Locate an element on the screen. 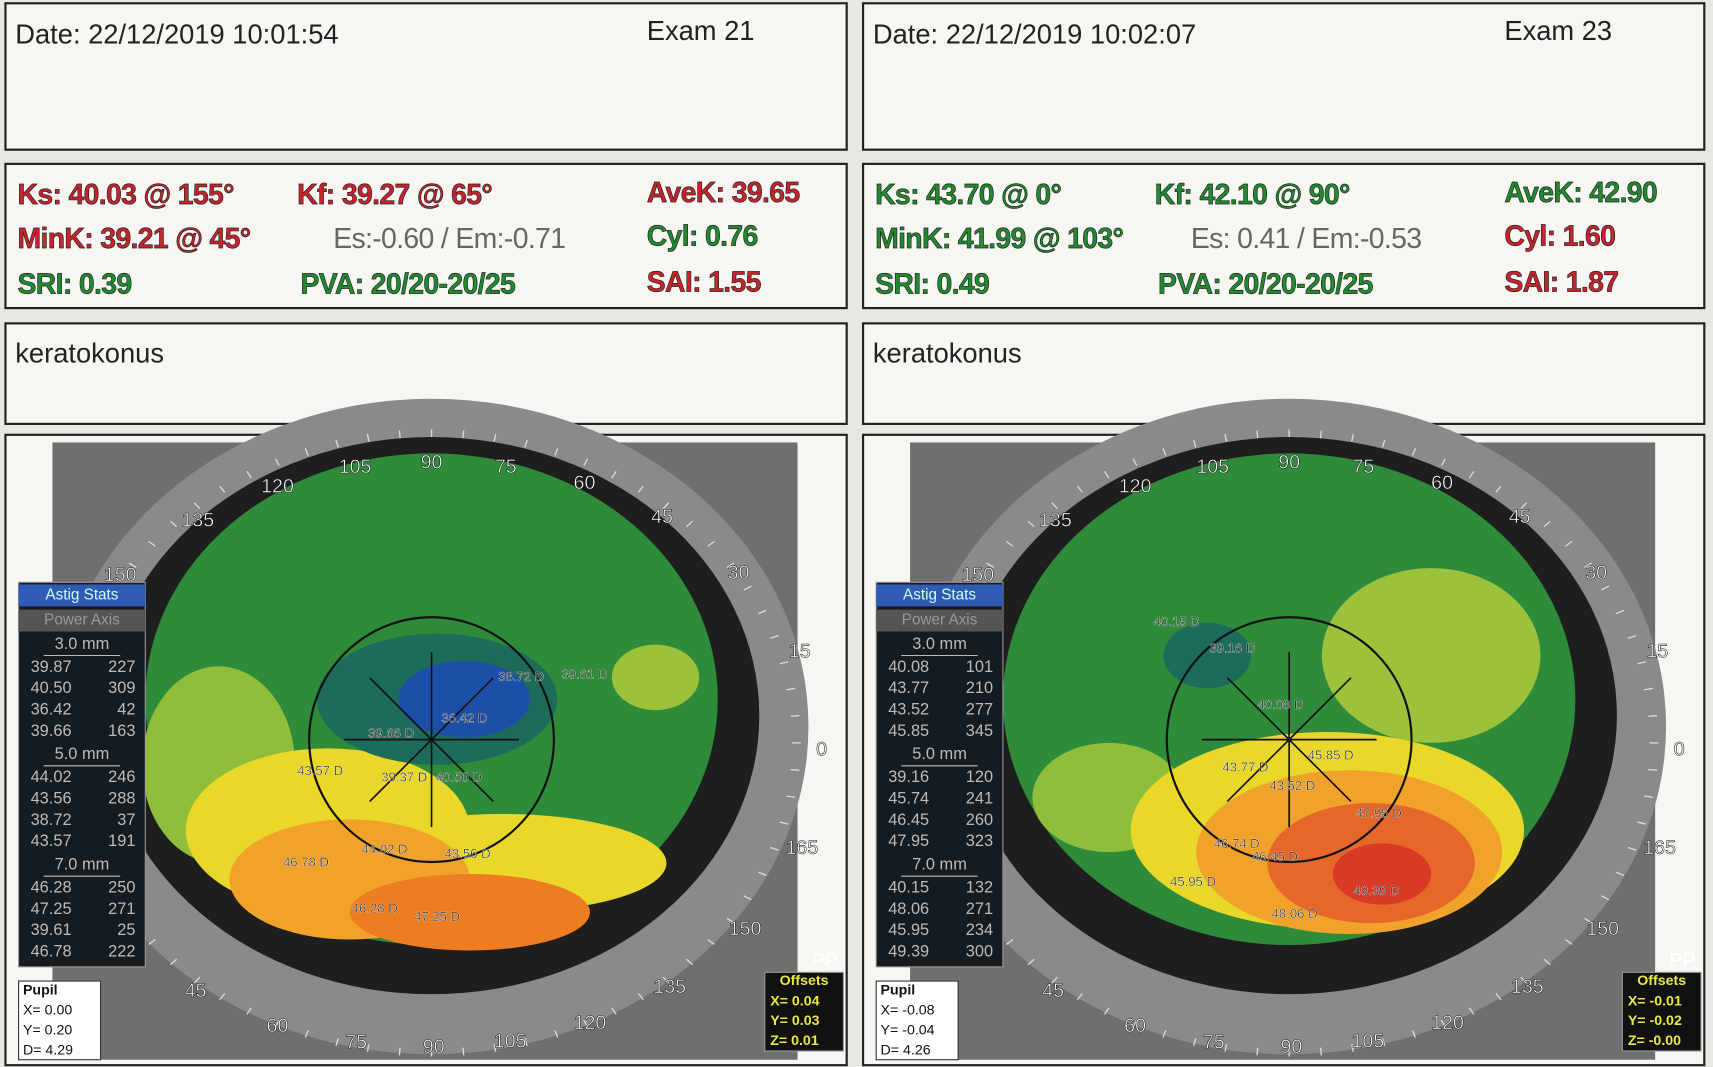 Image resolution: width=1713 pixels, height=1067 pixels. angle-label: 0 is located at coordinates (1679, 750).